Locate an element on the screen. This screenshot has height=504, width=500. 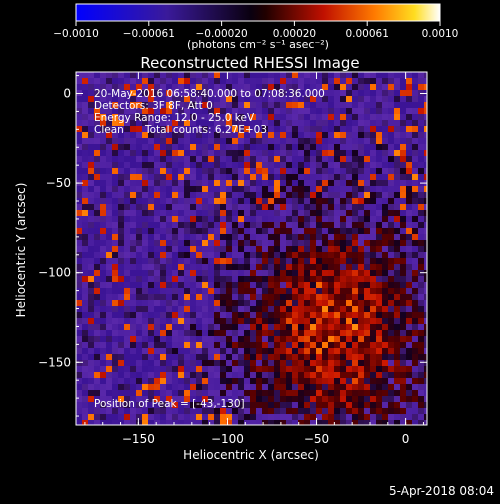
info-time-range: 20-May-2016 06:58:40.000 to 07:08:36.000 is located at coordinates (209, 94).